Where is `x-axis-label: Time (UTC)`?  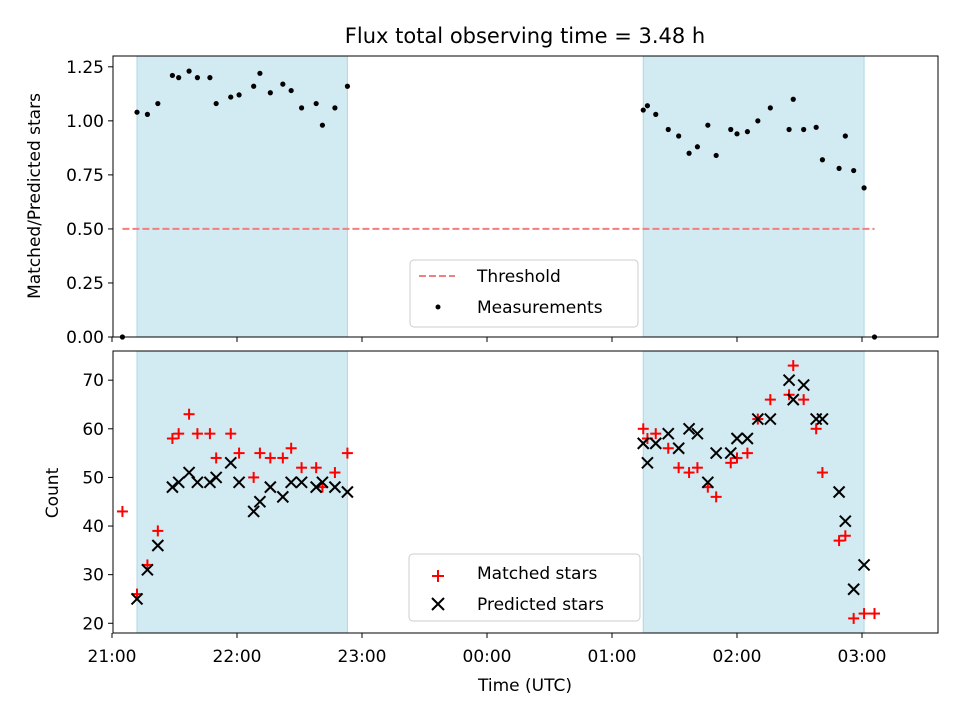 x-axis-label: Time (UTC) is located at coordinates (524, 686).